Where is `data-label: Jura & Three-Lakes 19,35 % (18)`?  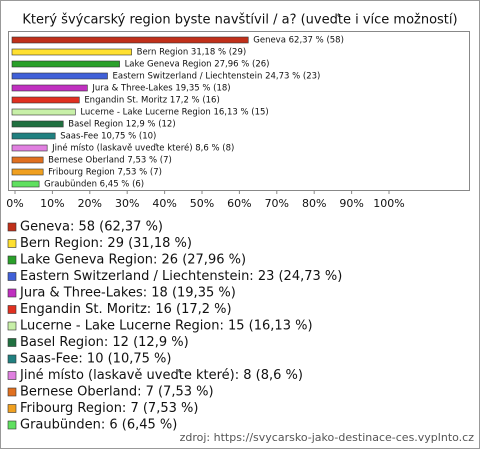 data-label: Jura & Three-Lakes 19,35 % (18) is located at coordinates (160, 89).